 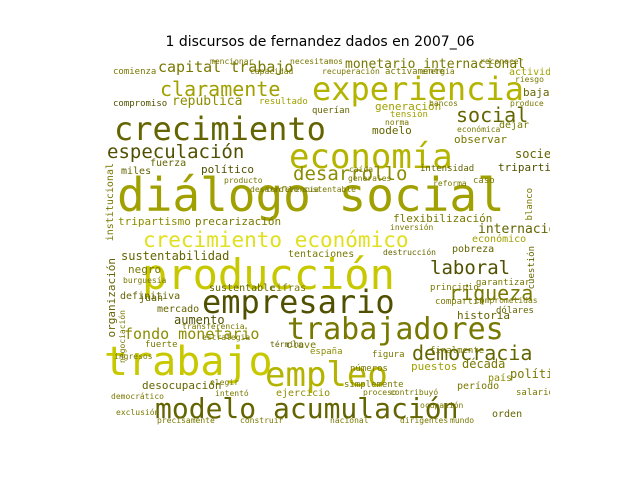 What do you see at coordinates (303, 393) in the screenshot?
I see `word-ejercicio: ejercicio` at bounding box center [303, 393].